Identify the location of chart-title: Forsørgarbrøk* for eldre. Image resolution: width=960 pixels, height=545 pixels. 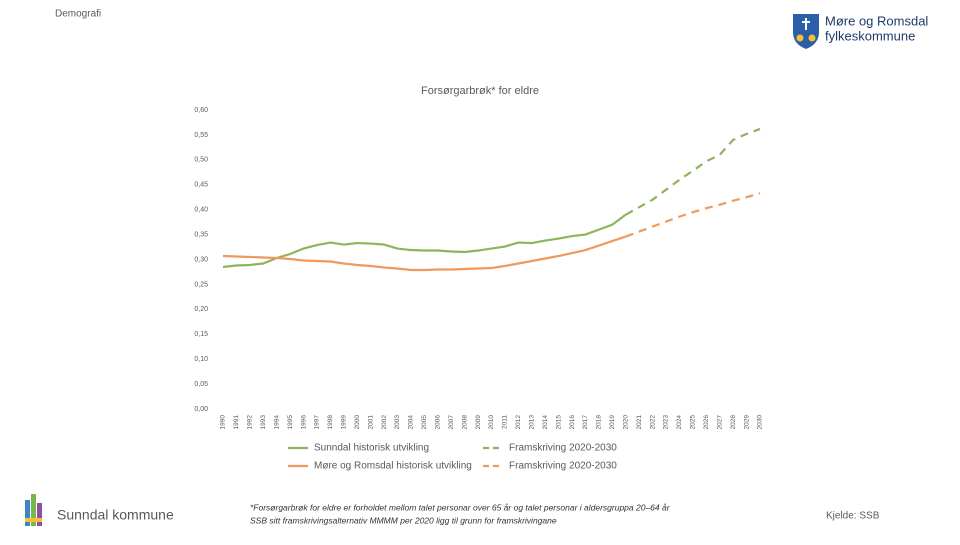
(480, 91).